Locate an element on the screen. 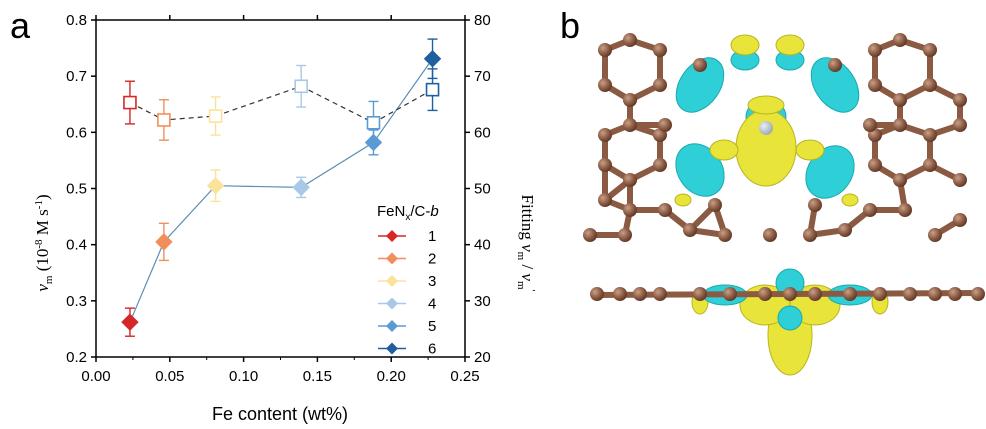 The width and height of the screenshot is (986, 429). legend-label: 4 is located at coordinates (432, 304).